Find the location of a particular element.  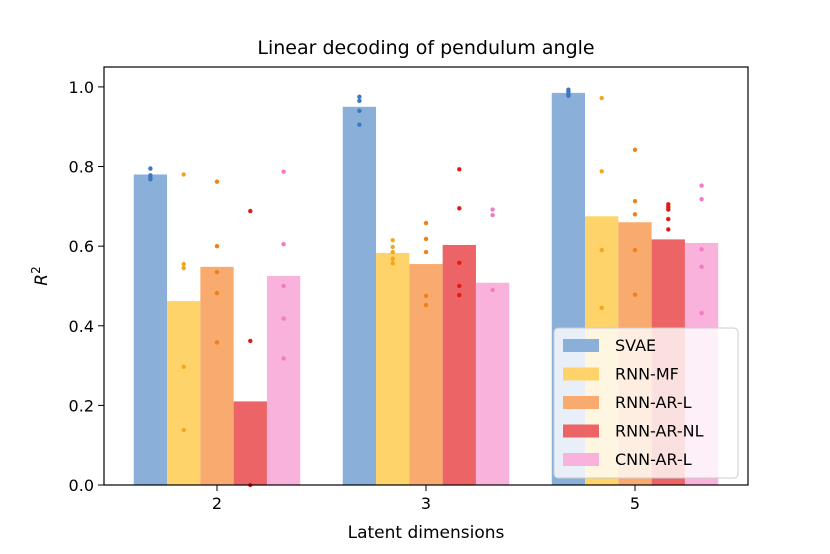

legend: SVAE RNN-MF RNN-AR-L RNN-AR-NL CNN-AR-L is located at coordinates (646, 403).